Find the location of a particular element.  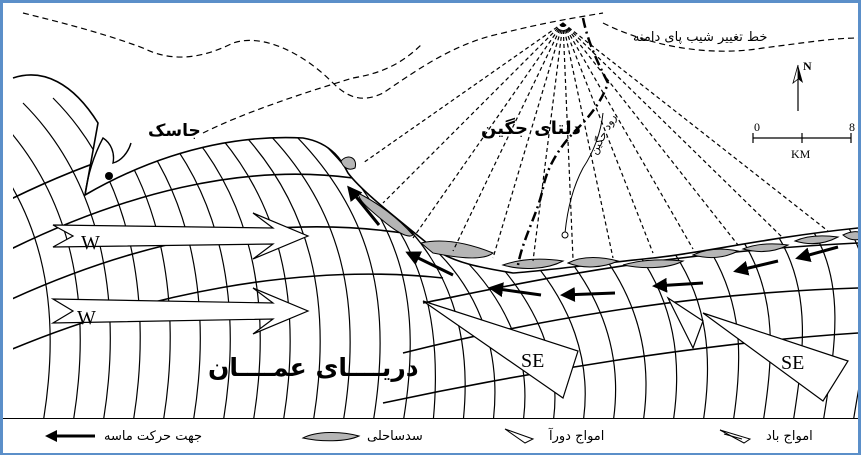

legend-sand-direction-label: جهت حرکت ماسه is located at coordinates (153, 436).